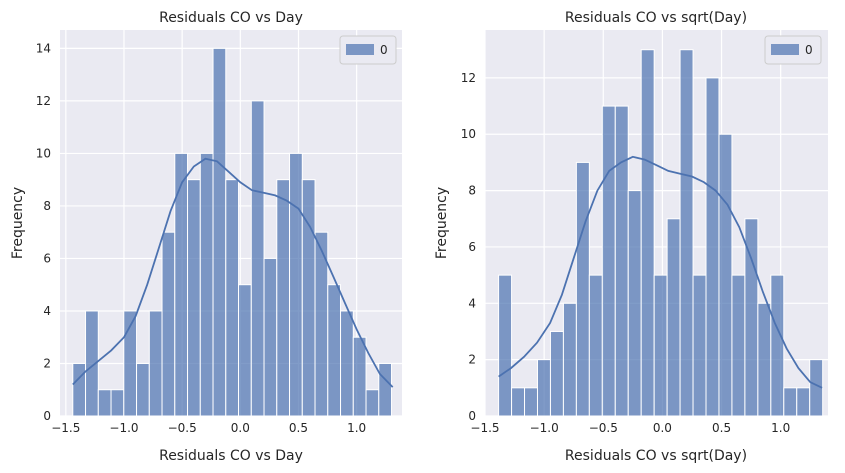  I want to click on x-axis-label-left: Residuals CO vs Day, so click(231, 456).